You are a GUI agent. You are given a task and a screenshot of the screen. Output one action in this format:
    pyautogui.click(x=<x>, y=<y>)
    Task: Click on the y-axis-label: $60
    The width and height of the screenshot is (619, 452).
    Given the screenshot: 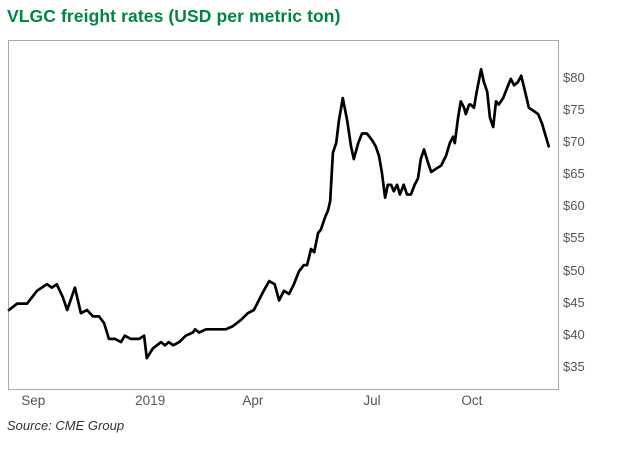 What is the action you would take?
    pyautogui.click(x=574, y=206)
    